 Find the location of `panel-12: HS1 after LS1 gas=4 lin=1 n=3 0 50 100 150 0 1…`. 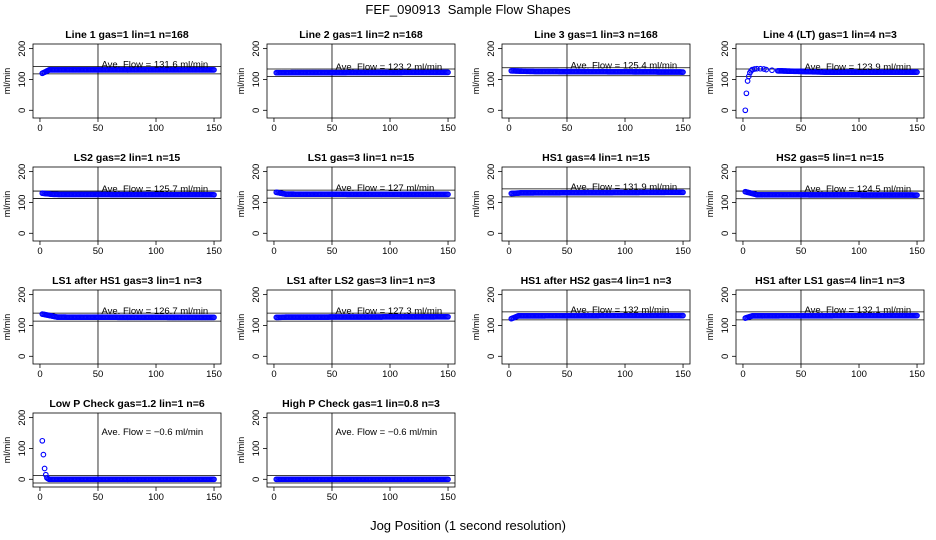

panel-12: HS1 after LS1 gas=4 lin=1 n=3 0 50 100 150 0 1… is located at coordinates (815, 327).